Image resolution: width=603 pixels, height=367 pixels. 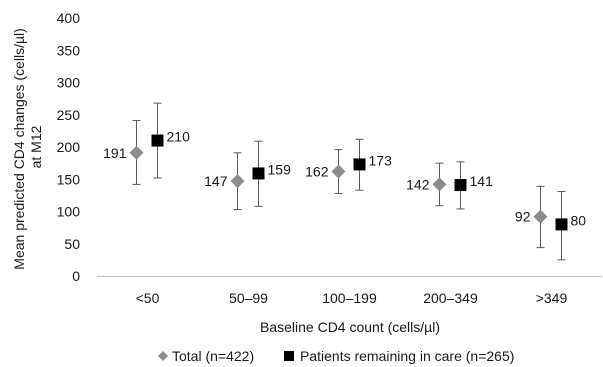 What do you see at coordinates (163, 356) in the screenshot?
I see `legend-diamond-marker` at bounding box center [163, 356].